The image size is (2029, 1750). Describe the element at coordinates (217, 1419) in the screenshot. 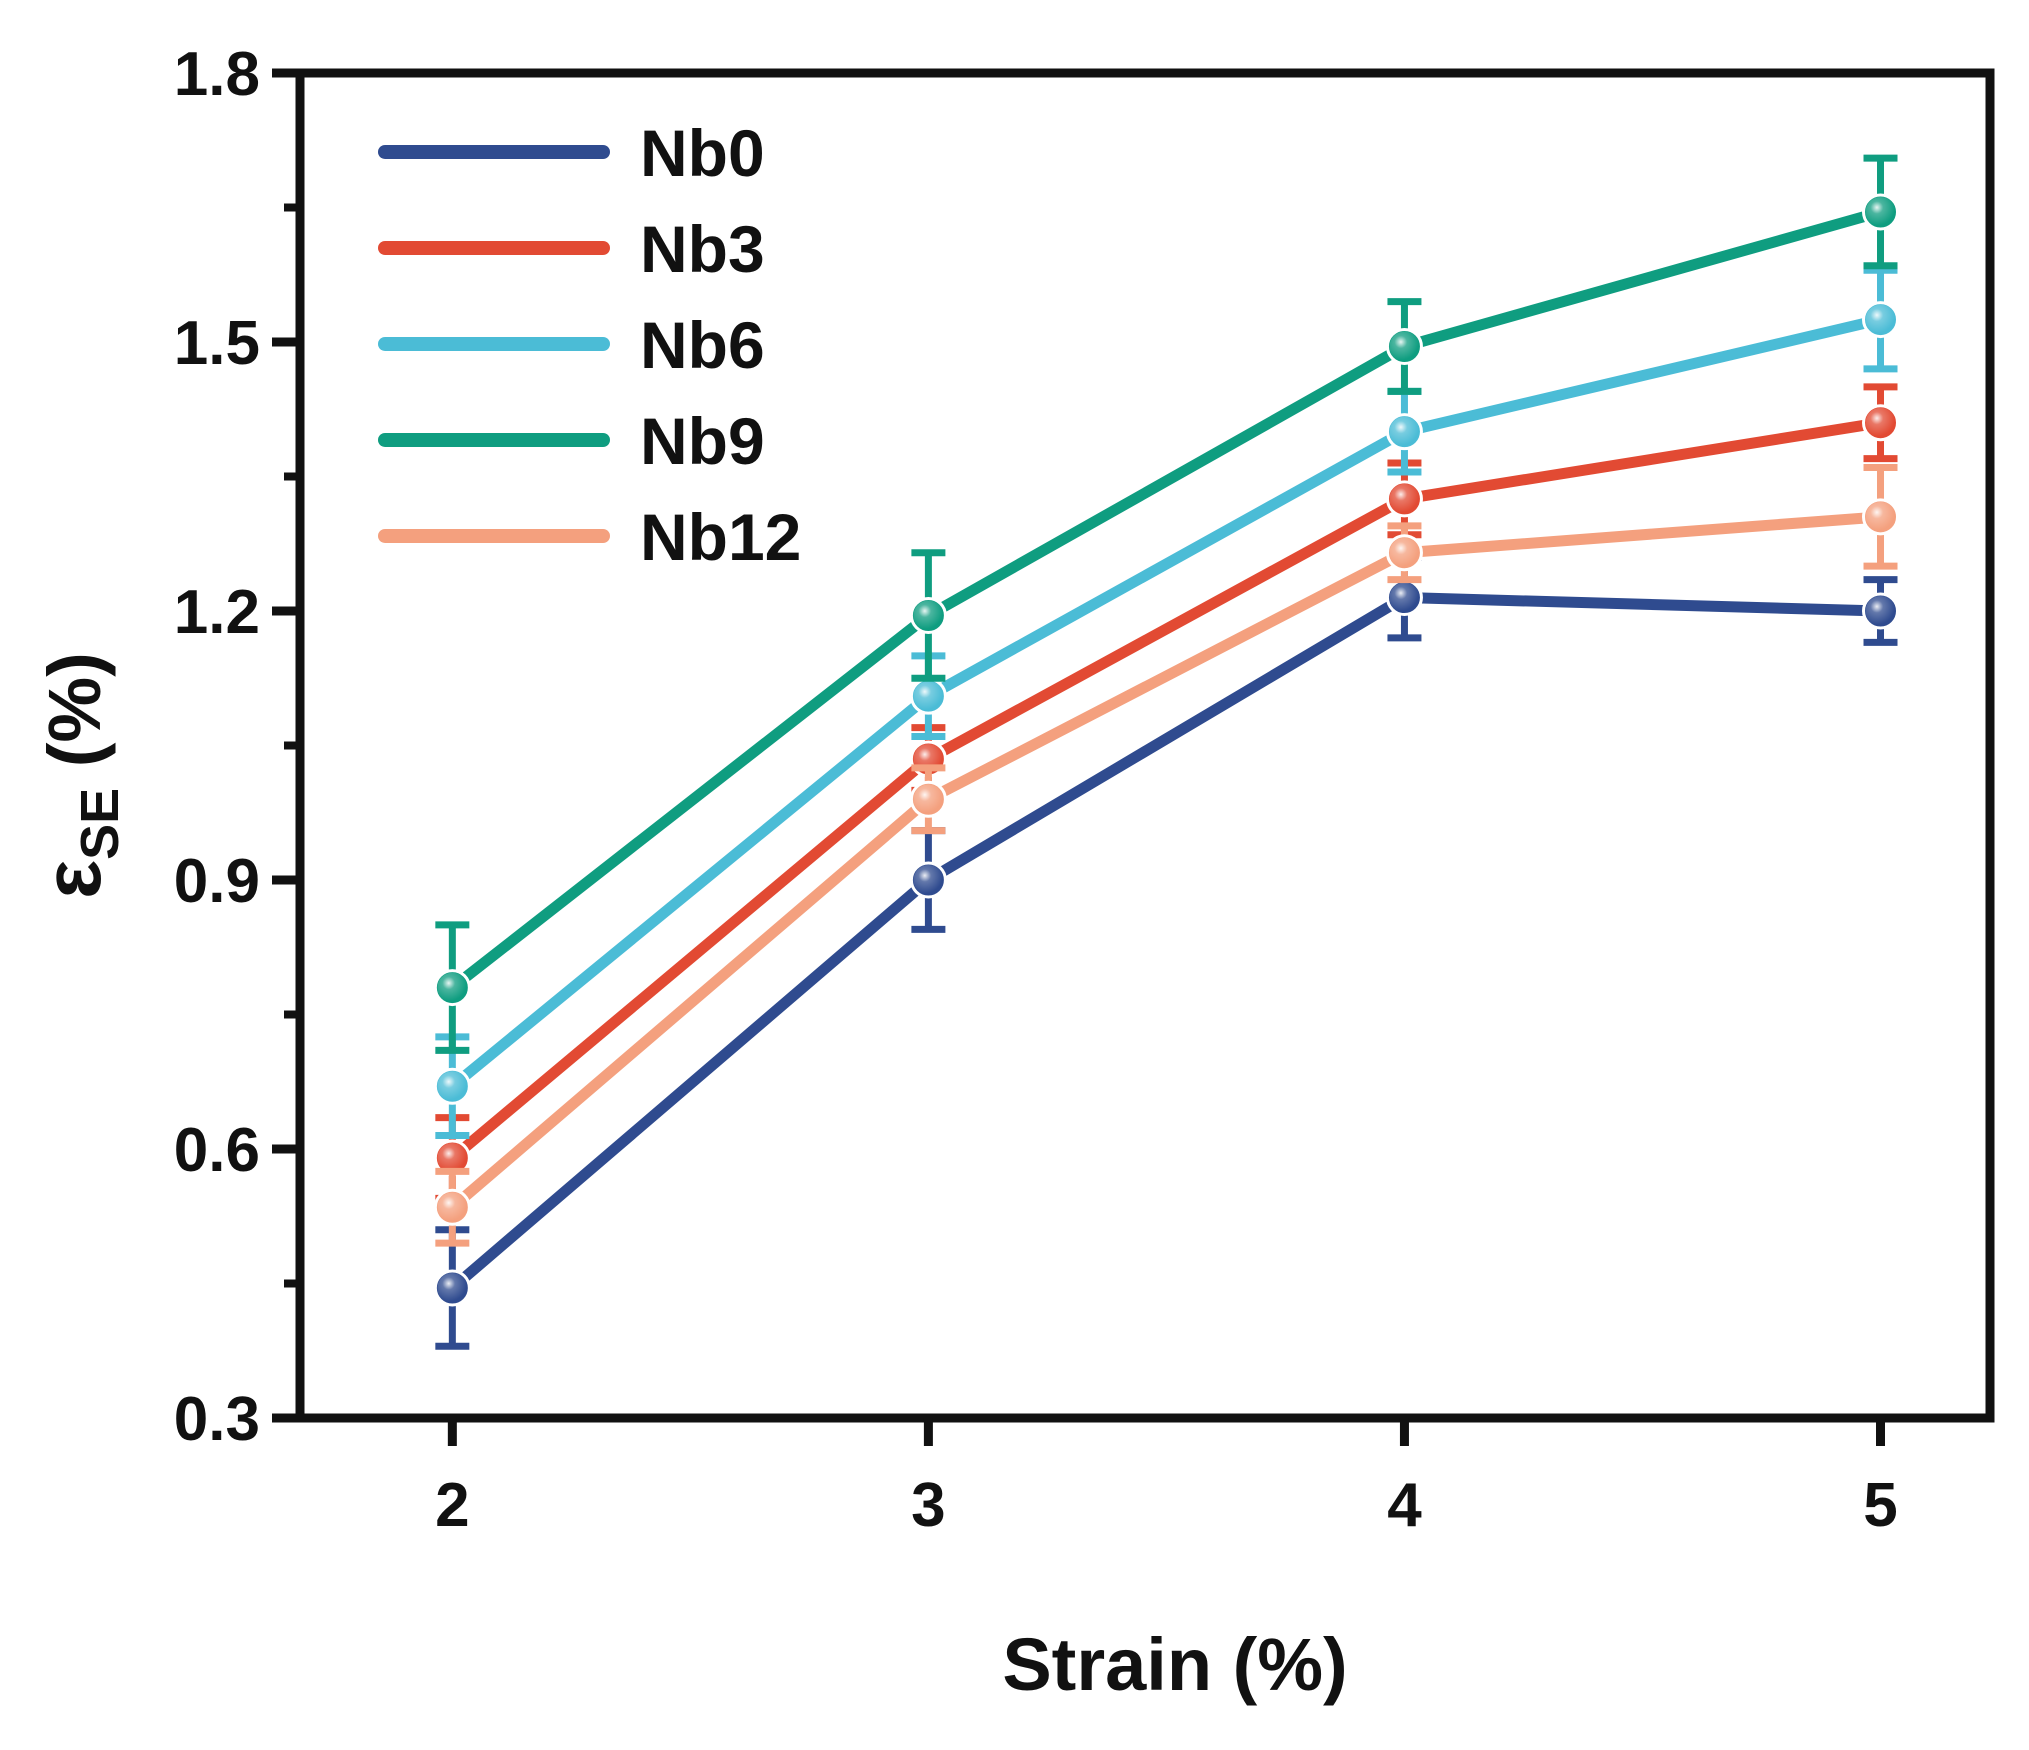

I see `y-tick-label: 0.3` at that location.